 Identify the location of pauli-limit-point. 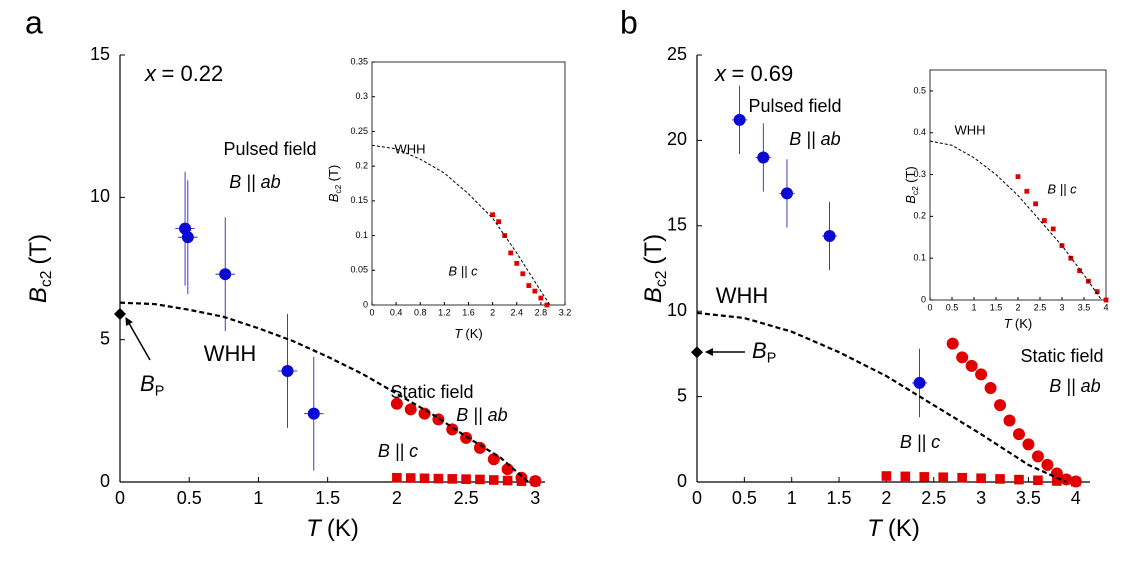
(697, 352).